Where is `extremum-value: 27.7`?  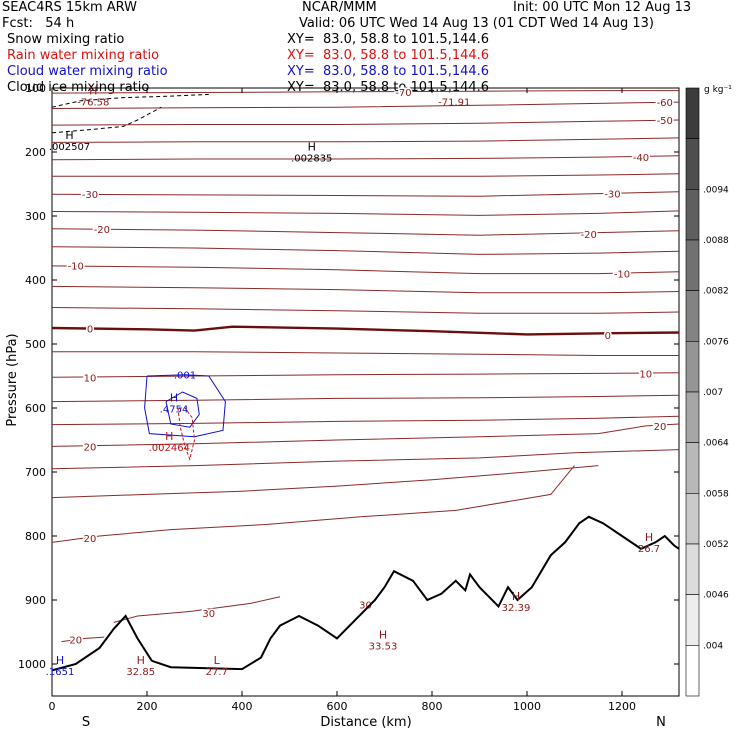 extremum-value: 27.7 is located at coordinates (217, 672).